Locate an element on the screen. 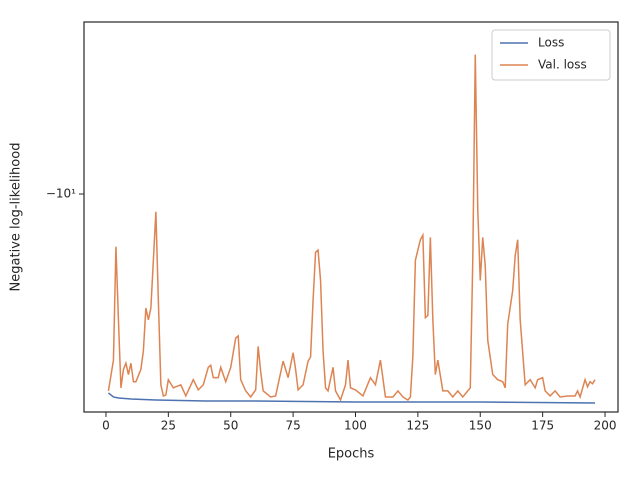  line-series is located at coordinates (351, 398).